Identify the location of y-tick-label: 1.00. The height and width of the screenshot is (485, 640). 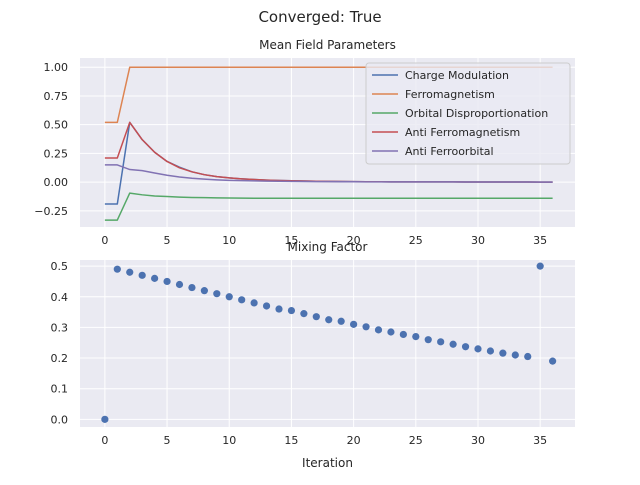
(56, 67).